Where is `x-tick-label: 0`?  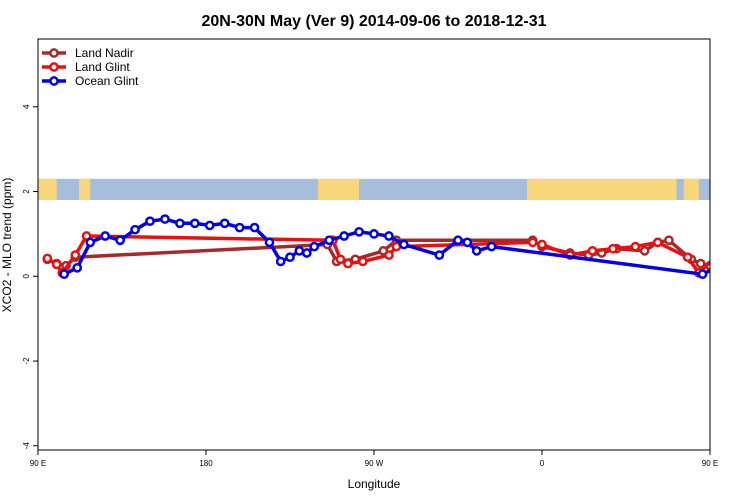
x-tick-label: 0 is located at coordinates (542, 463).